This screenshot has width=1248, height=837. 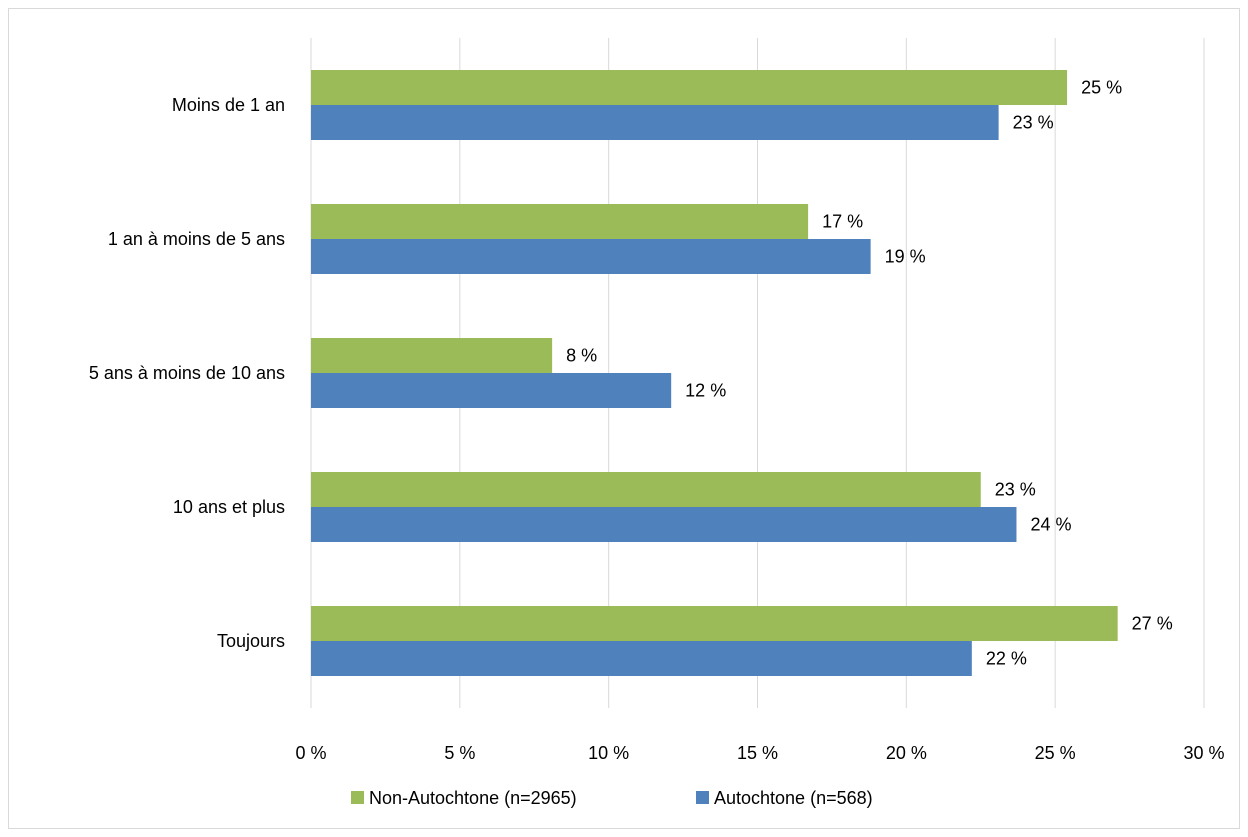 I want to click on data-label: 19 %, so click(x=905, y=257).